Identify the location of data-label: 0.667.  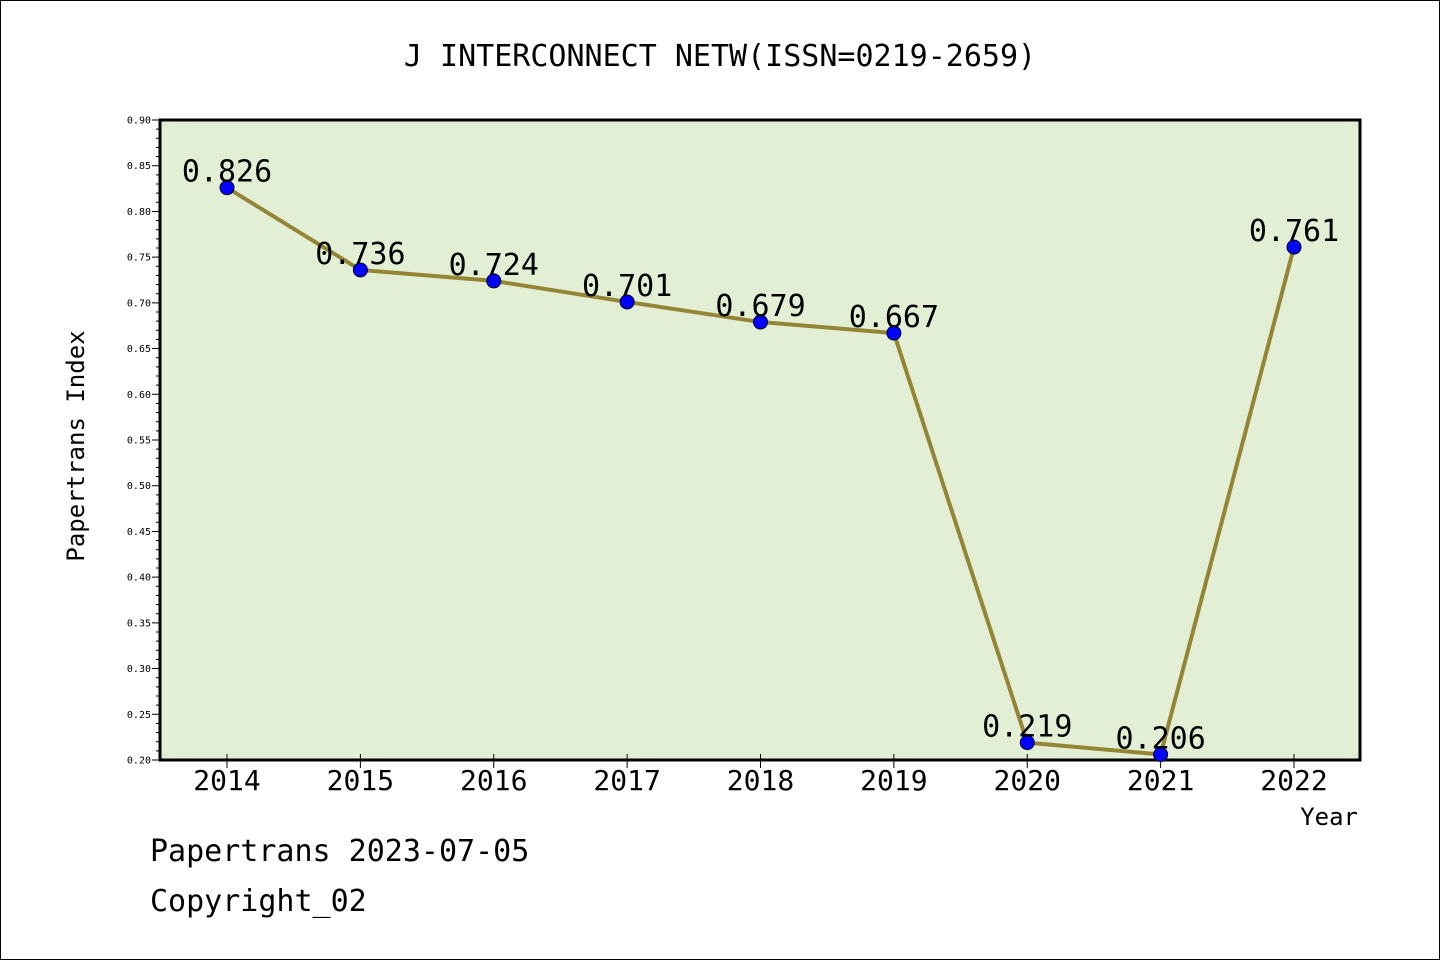
(894, 317).